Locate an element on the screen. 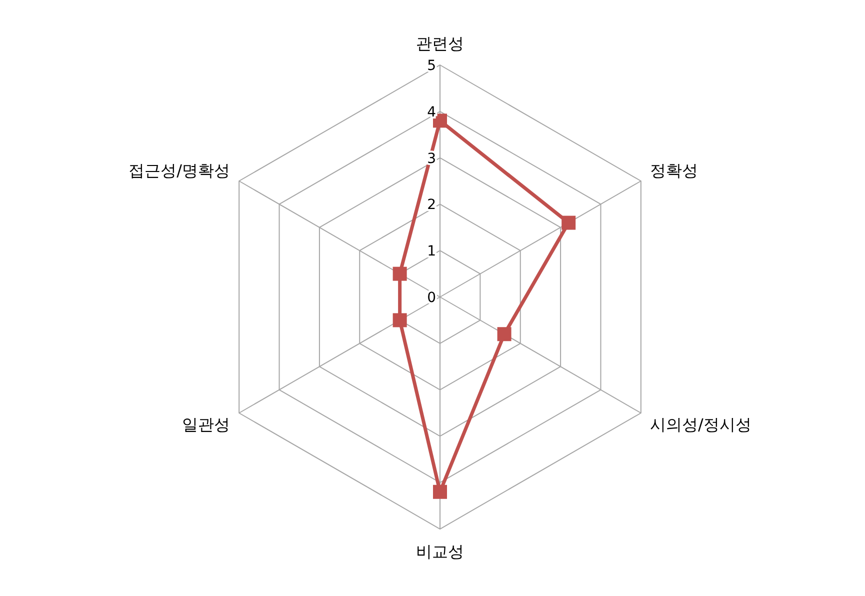 This screenshot has height=596, width=865. spoke-label: 시의성/정시성 is located at coordinates (701, 424).